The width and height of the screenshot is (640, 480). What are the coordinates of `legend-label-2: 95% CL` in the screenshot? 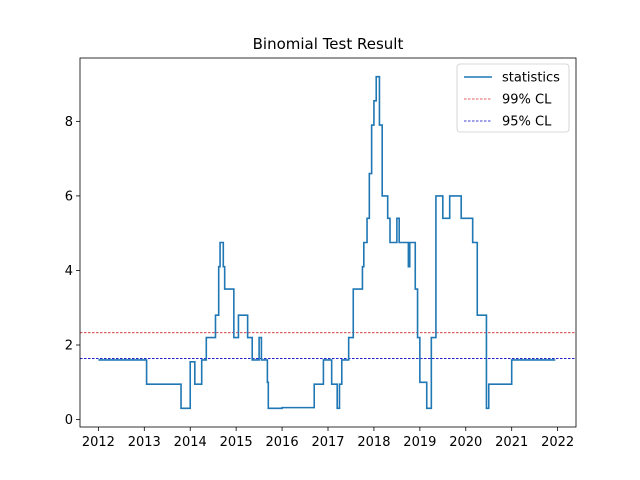 It's located at (527, 122).